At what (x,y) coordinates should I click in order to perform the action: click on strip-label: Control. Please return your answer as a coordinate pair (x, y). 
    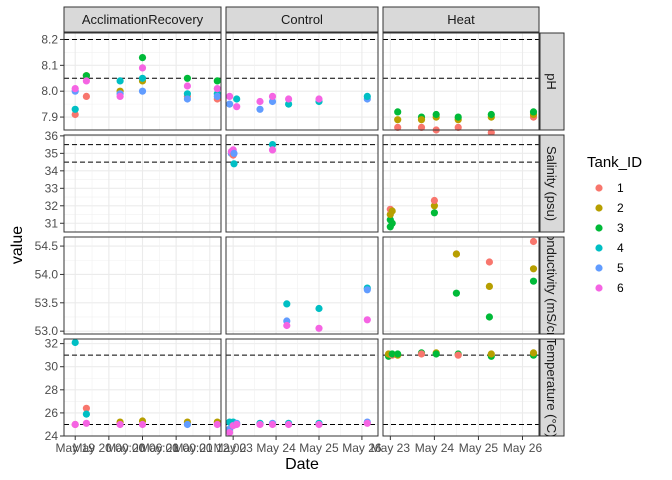
    Looking at the image, I should click on (302, 19).